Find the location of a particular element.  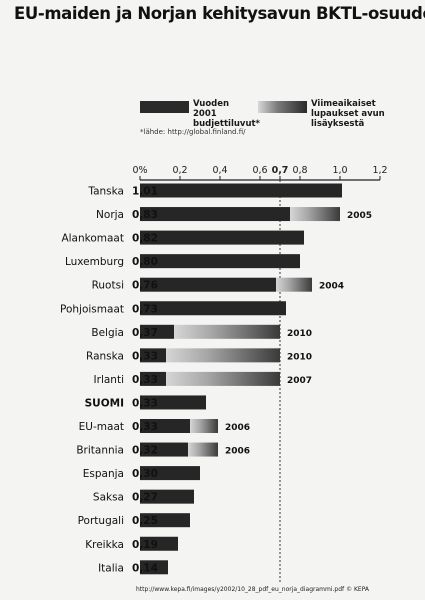

x-tick-label: 0,4 is located at coordinates (219, 170).